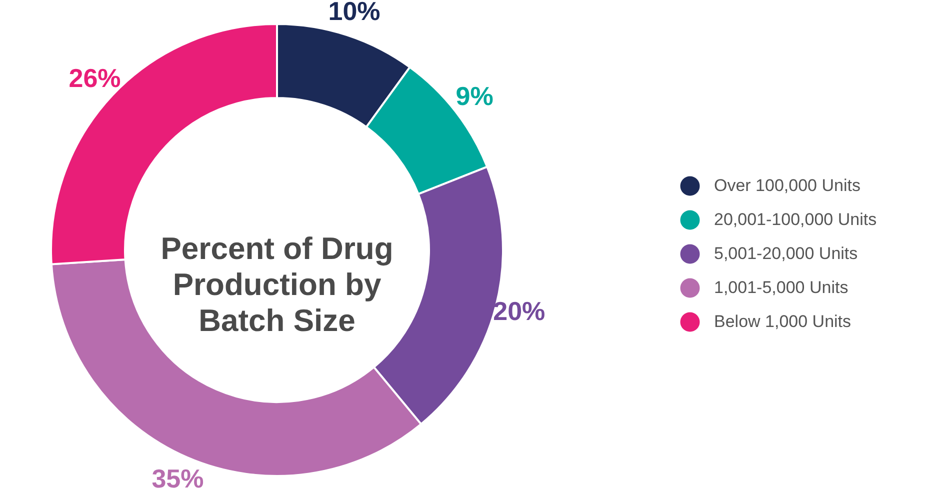 This screenshot has height=498, width=934. What do you see at coordinates (178, 478) in the screenshot?
I see `data-label: 35%` at bounding box center [178, 478].